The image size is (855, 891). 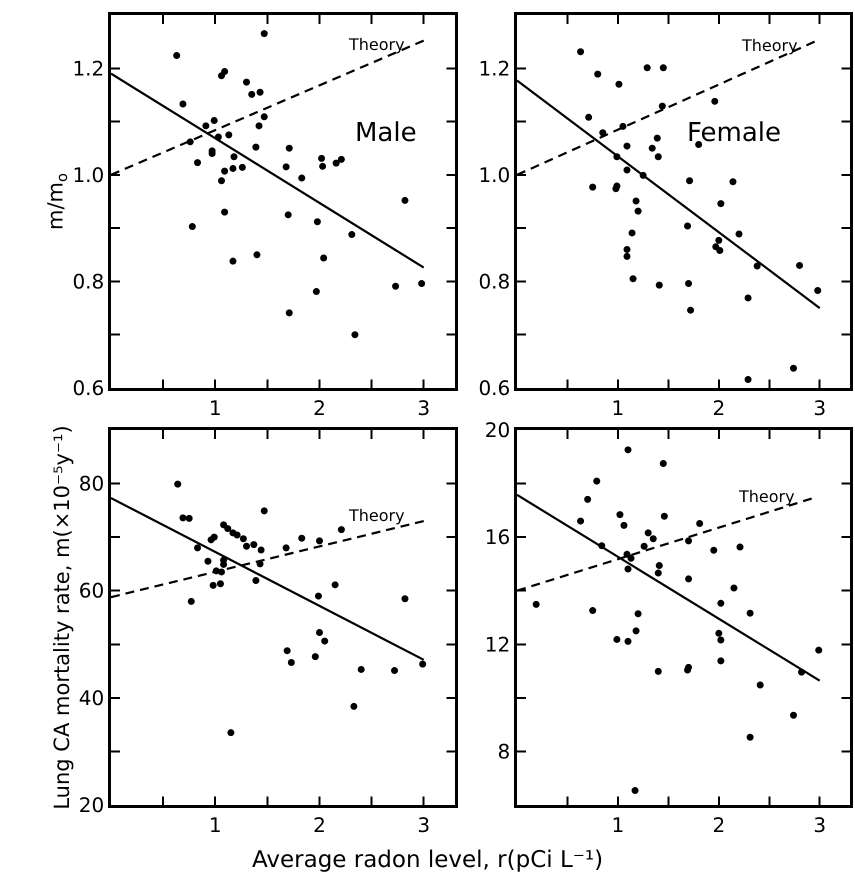 I want to click on annotation: Male, so click(x=386, y=133).